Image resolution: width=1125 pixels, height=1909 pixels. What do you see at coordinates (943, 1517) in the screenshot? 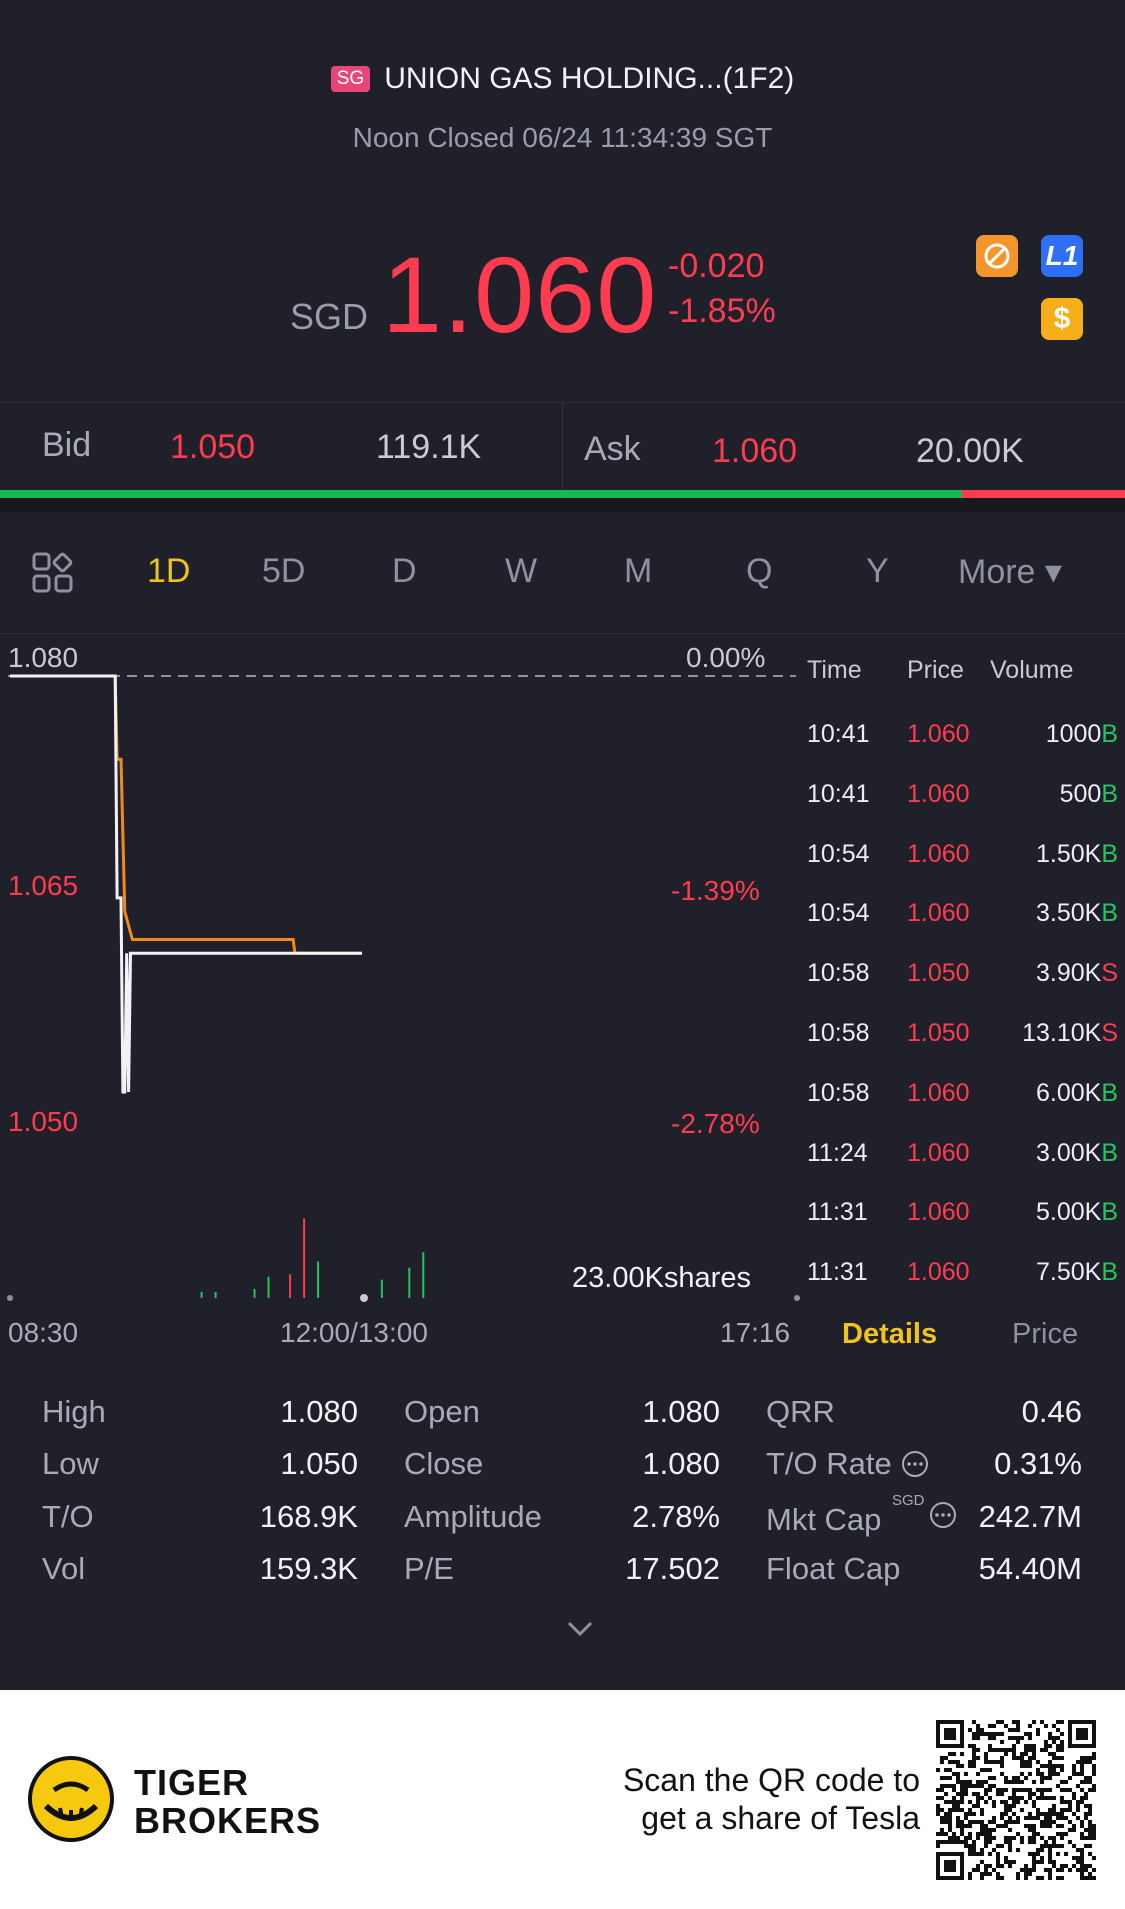
I see `mktcap-info-icon` at bounding box center [943, 1517].